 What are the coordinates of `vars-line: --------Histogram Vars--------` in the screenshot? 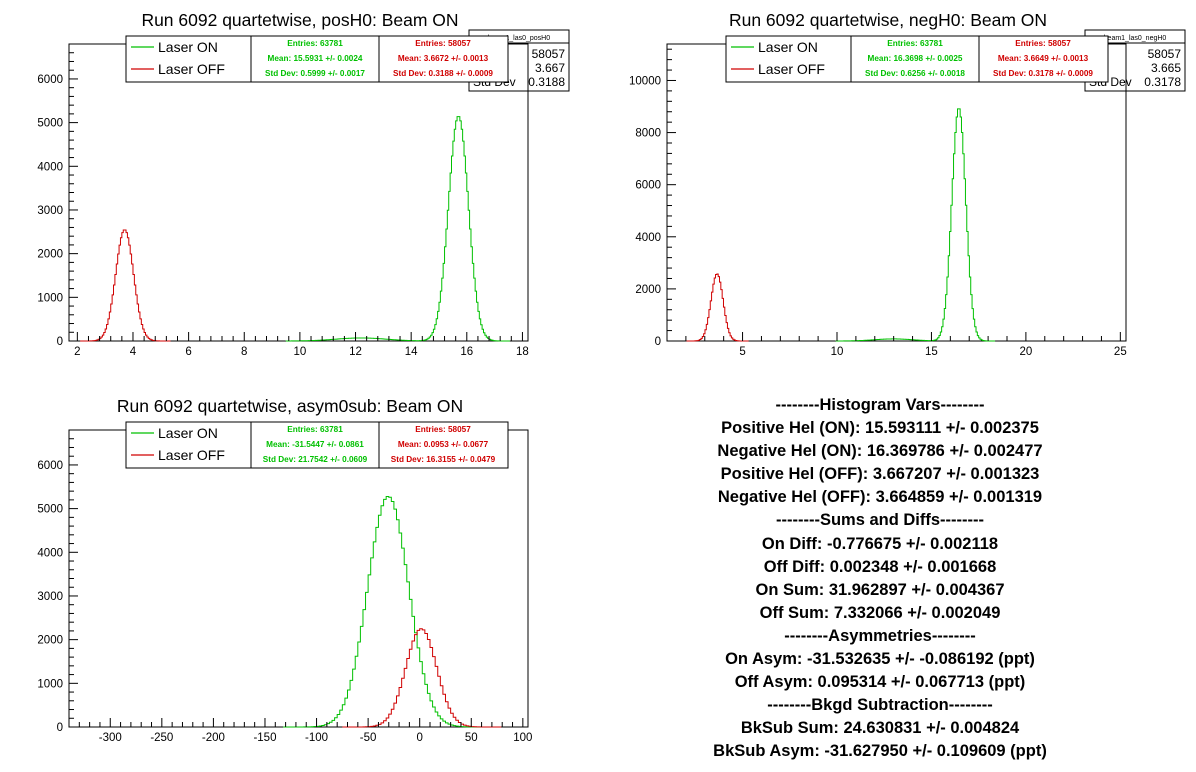 It's located at (880, 405).